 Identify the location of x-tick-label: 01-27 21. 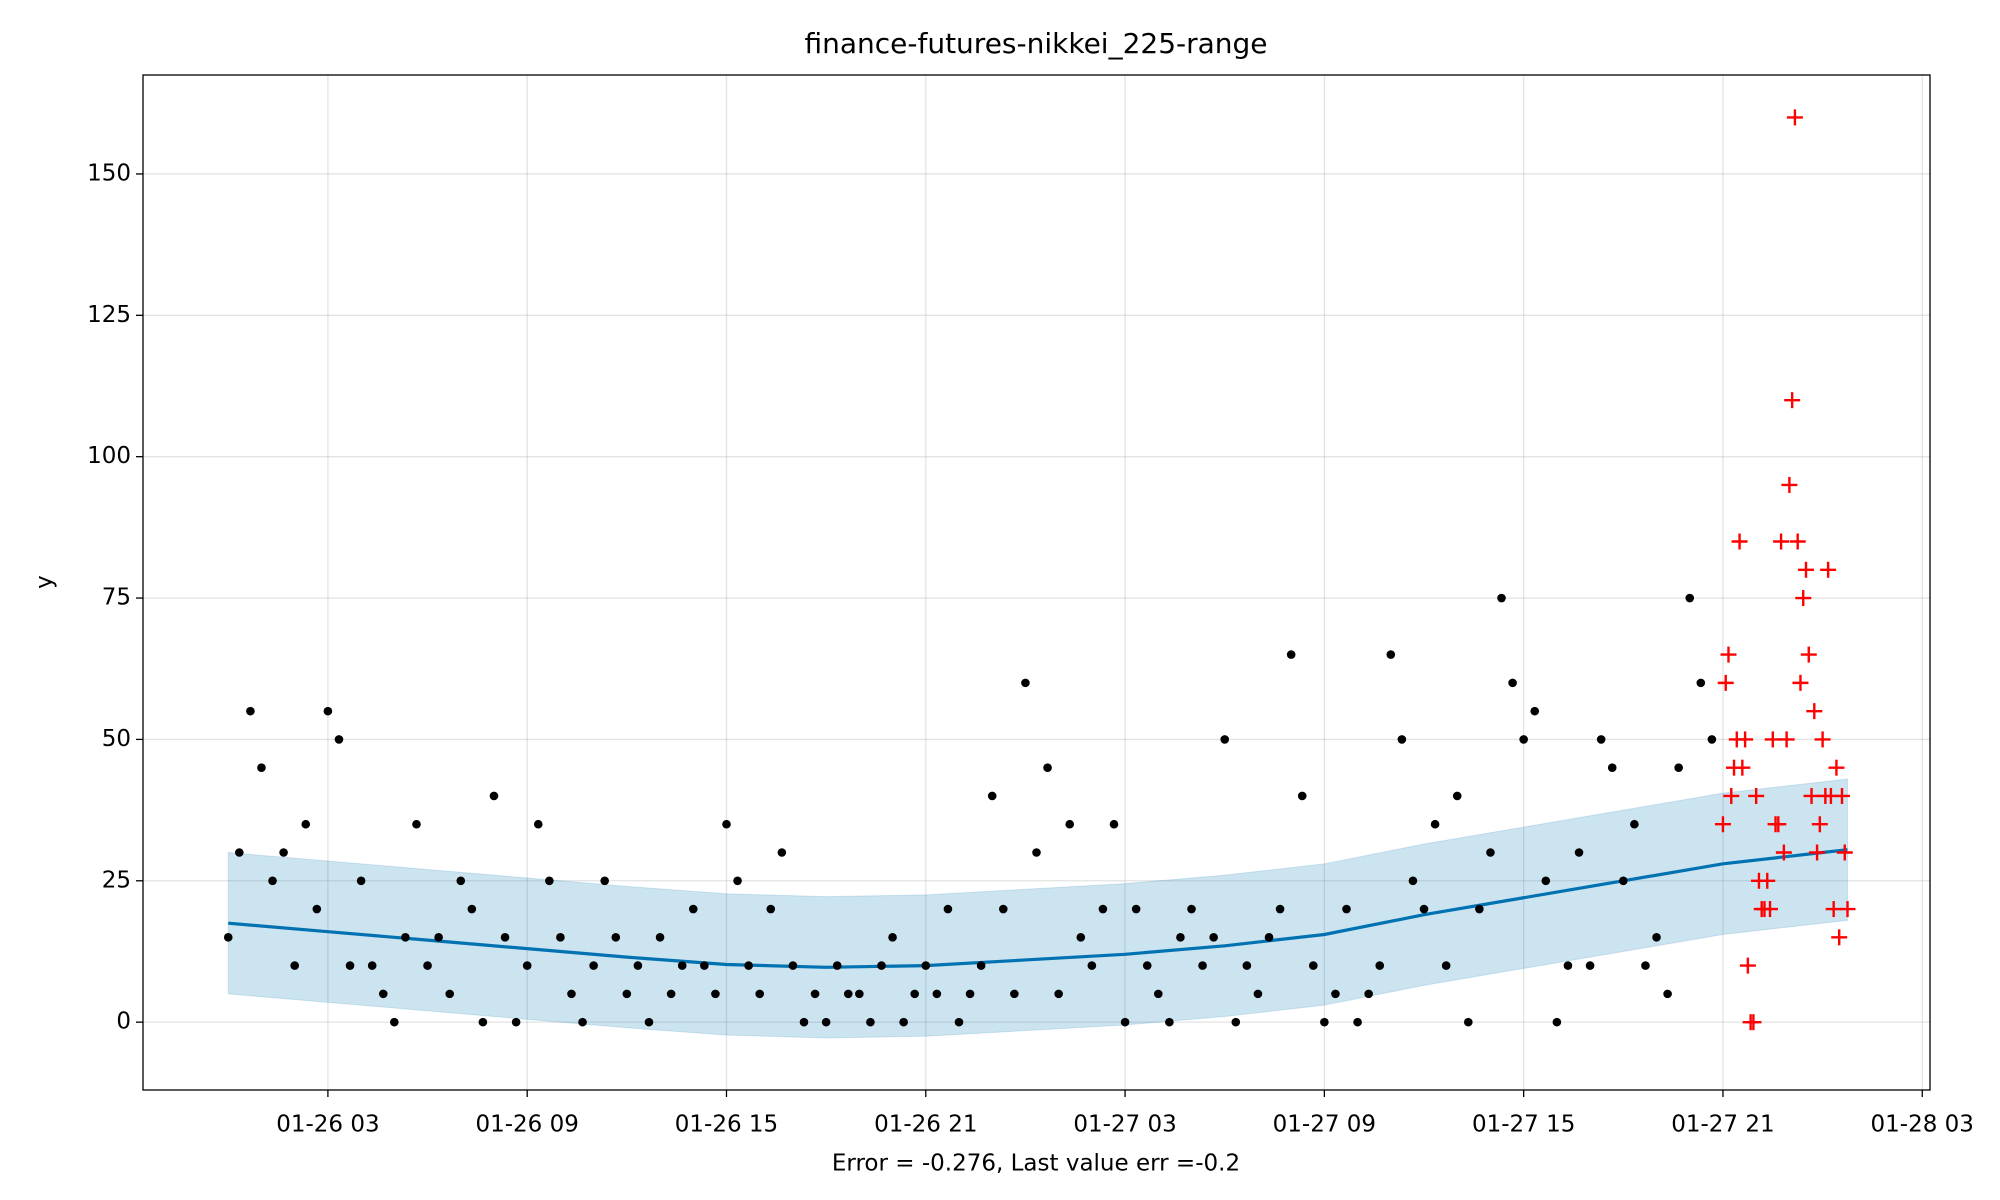
(1722, 1125).